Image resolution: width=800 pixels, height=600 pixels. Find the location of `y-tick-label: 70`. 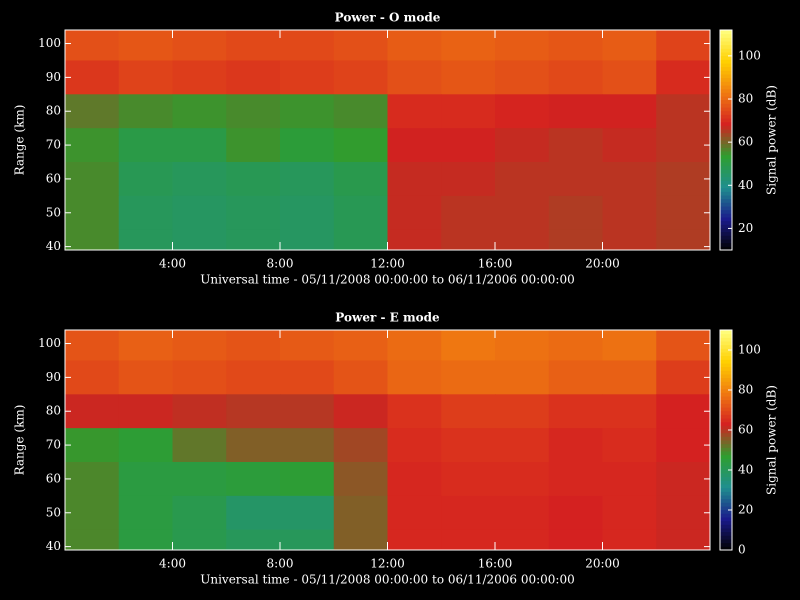

y-tick-label: 70 is located at coordinates (53, 445).